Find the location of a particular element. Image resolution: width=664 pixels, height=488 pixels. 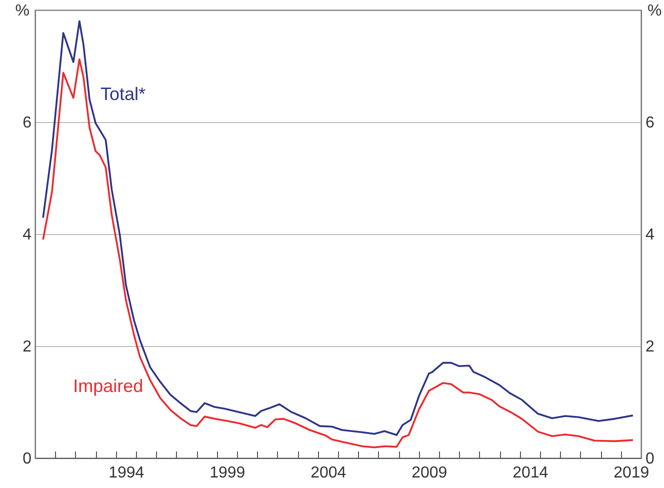

series-label: Total* is located at coordinates (123, 94).